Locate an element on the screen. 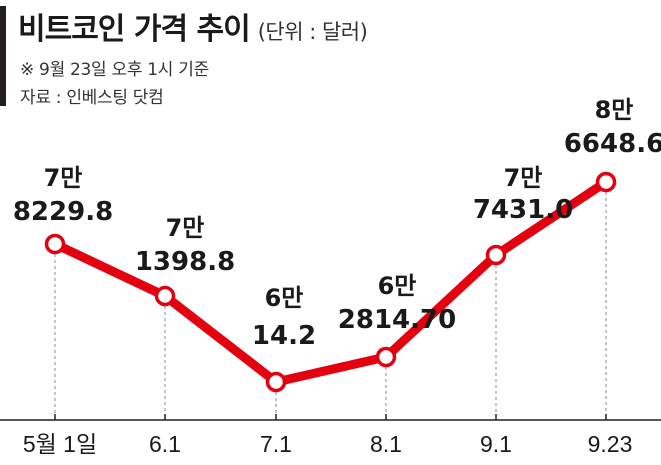  title-accent-bar is located at coordinates (3, 56).